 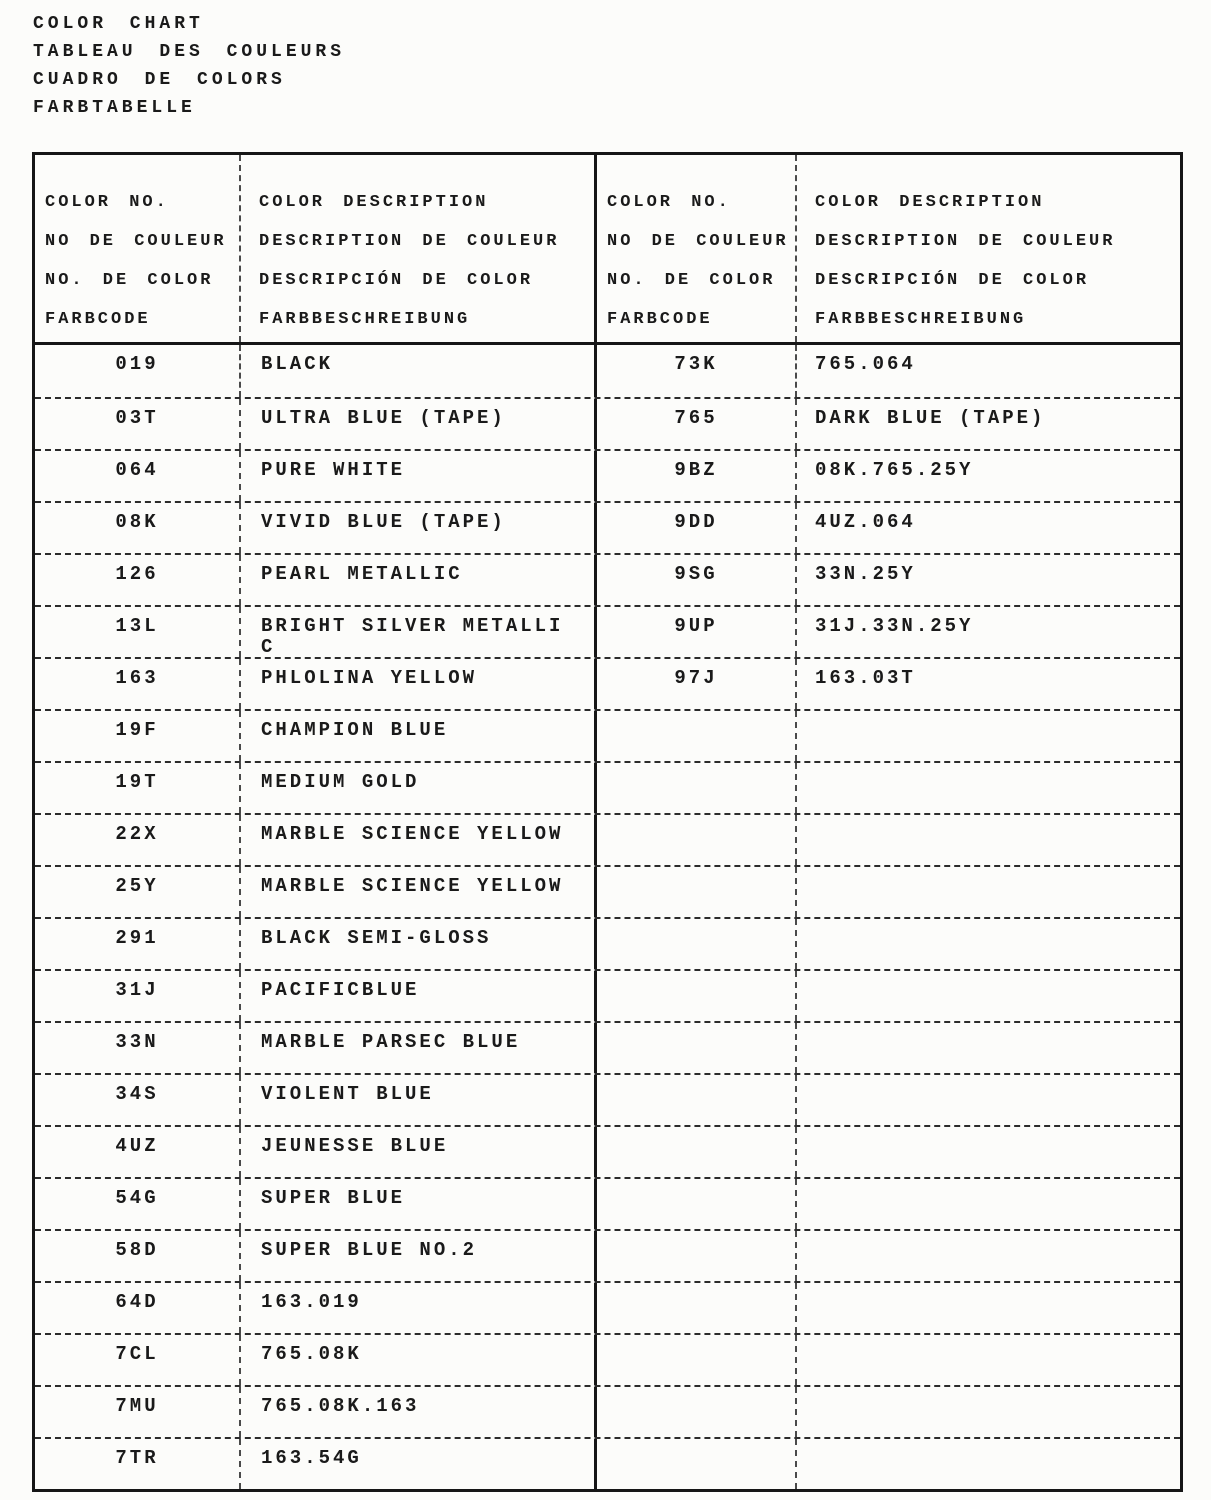 I want to click on color-code-cell-left: 34S, so click(x=138, y=1100).